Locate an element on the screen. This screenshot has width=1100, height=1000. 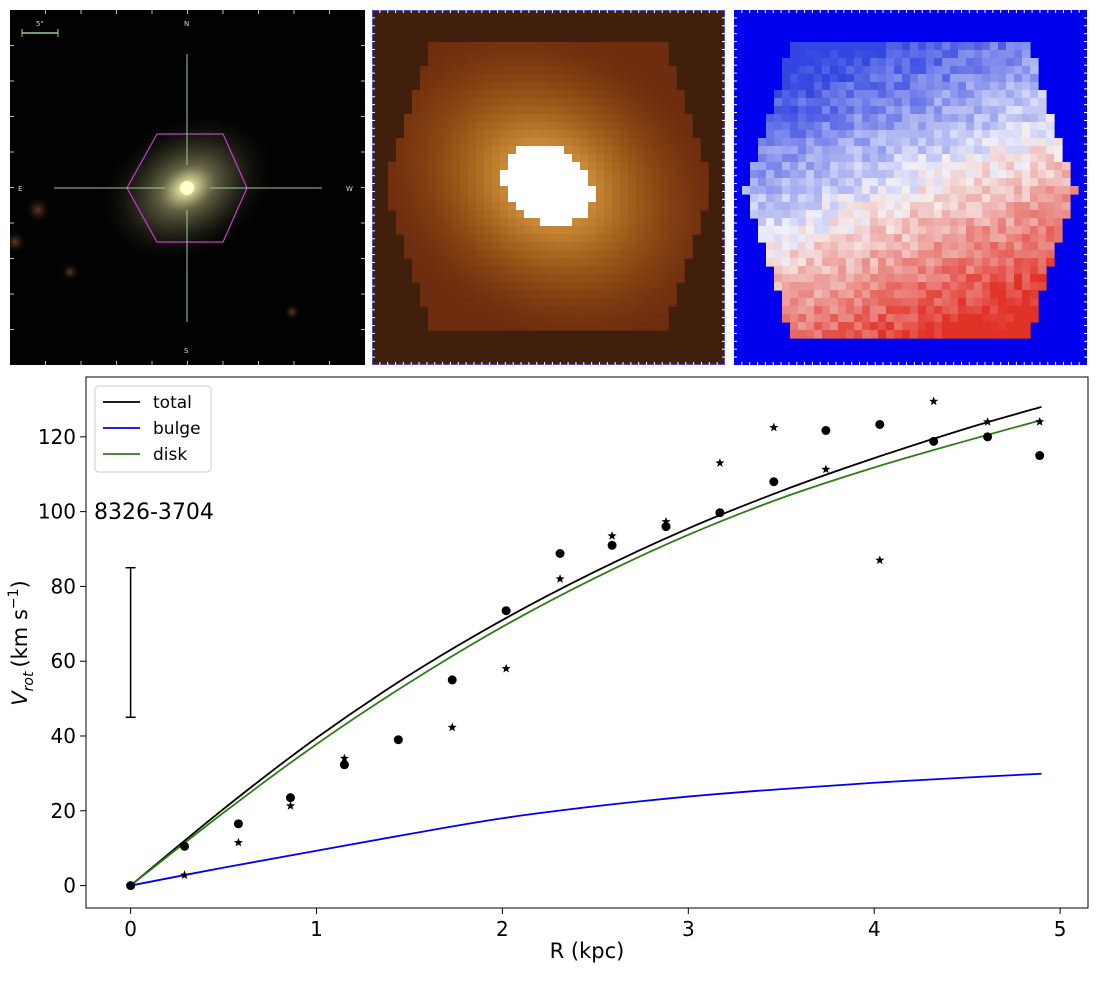
galaxy-core is located at coordinates (187, 188).